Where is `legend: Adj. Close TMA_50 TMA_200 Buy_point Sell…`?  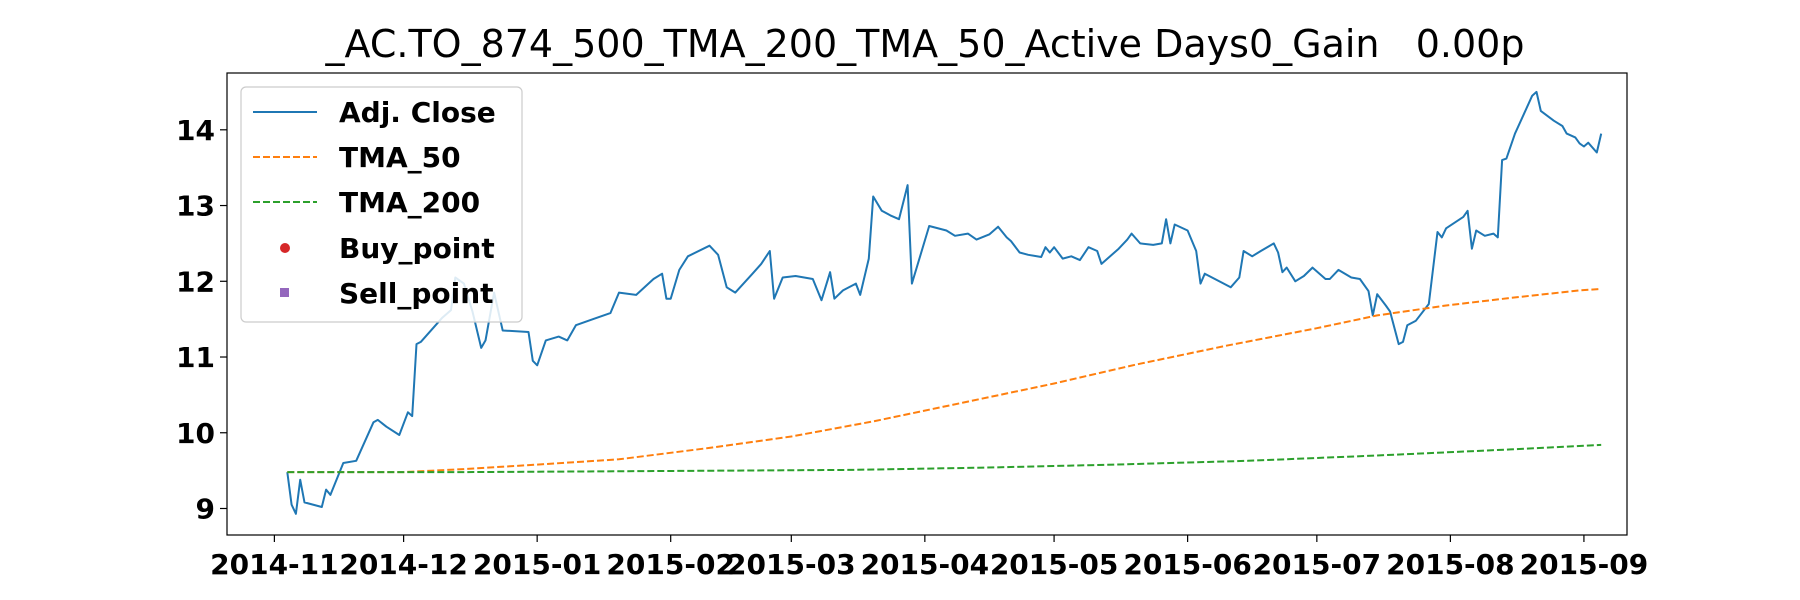 legend: Adj. Close TMA_50 TMA_200 Buy_point Sell… is located at coordinates (381, 204).